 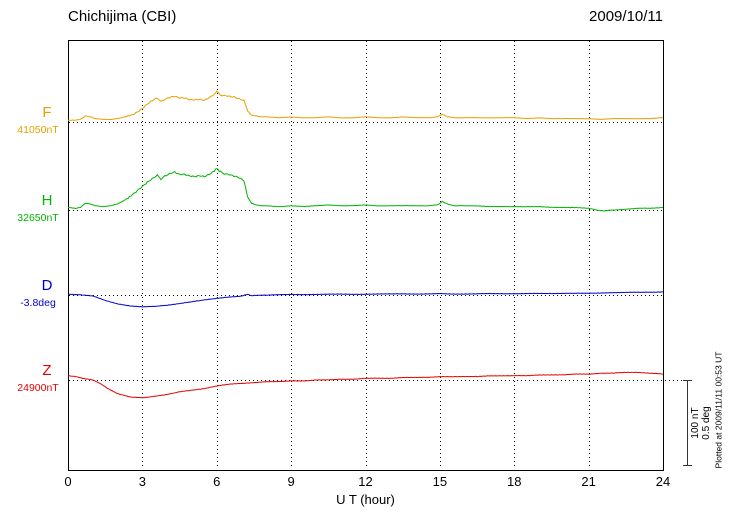 I want to click on trace-label-D: D, so click(x=47, y=285).